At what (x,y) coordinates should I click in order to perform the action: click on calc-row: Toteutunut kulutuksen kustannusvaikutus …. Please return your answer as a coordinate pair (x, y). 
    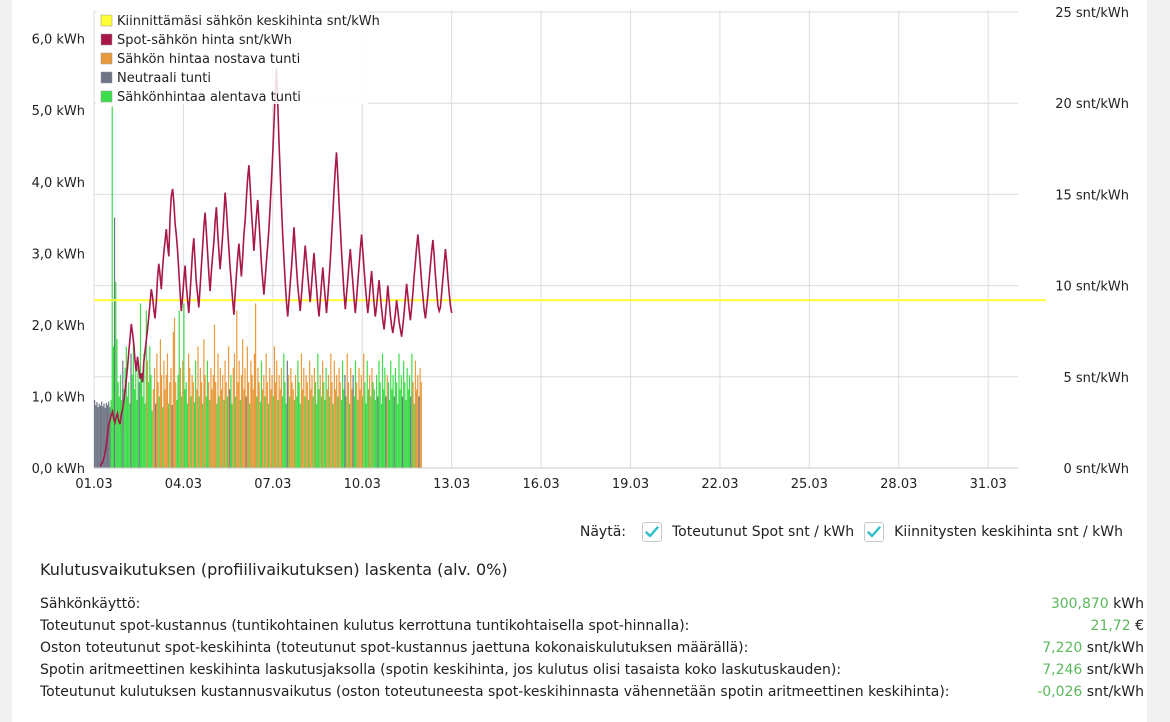
    Looking at the image, I should click on (592, 692).